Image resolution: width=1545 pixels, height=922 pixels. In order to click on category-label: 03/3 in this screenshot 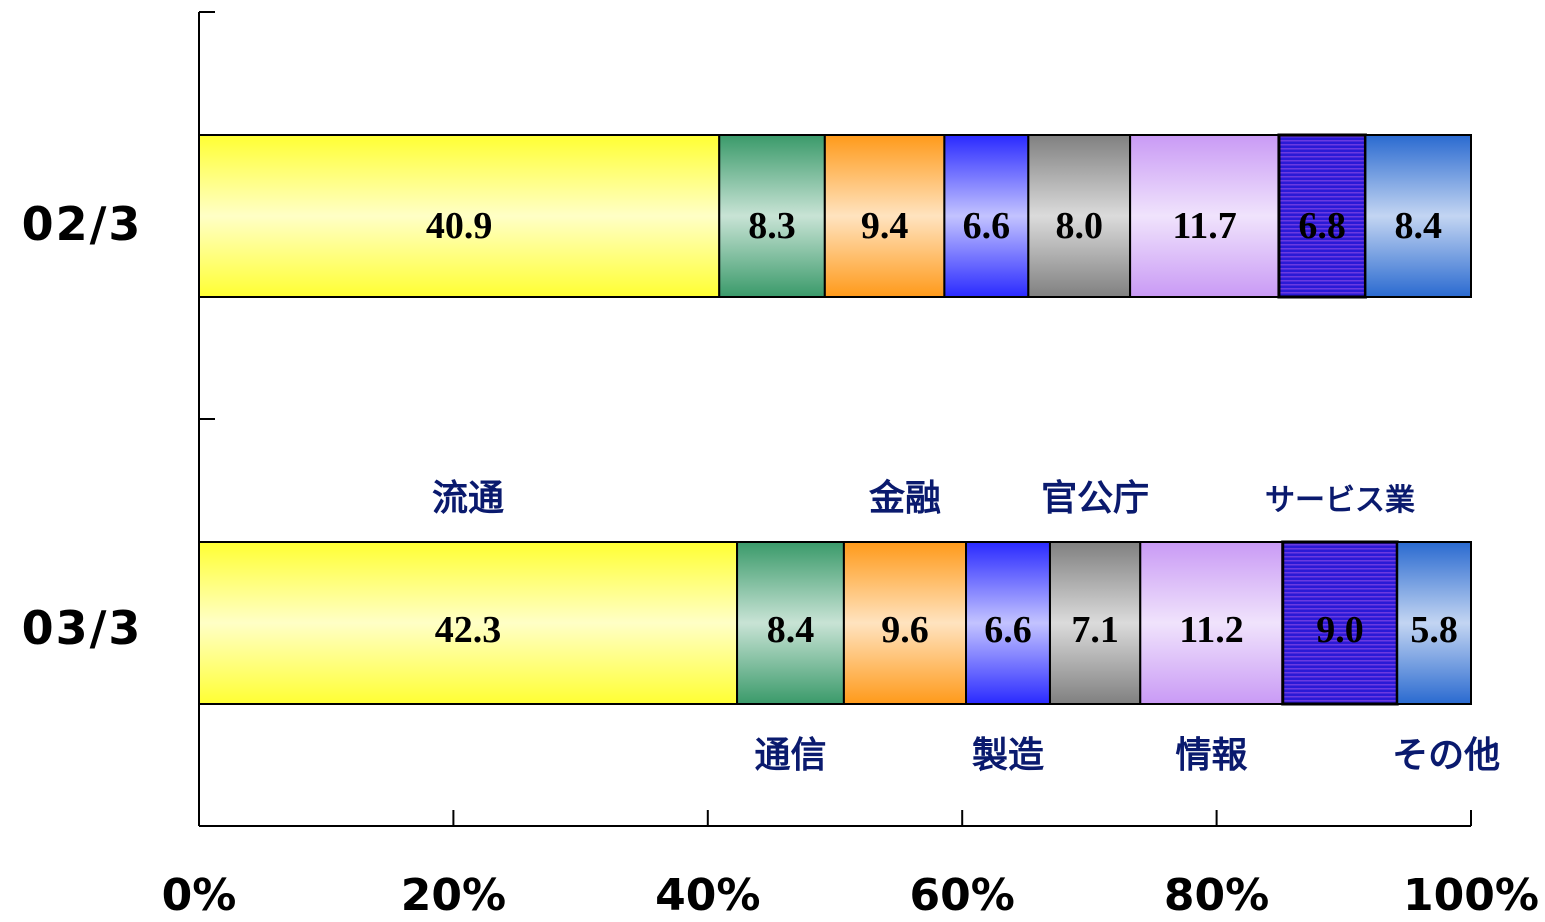, I will do `click(82, 628)`.